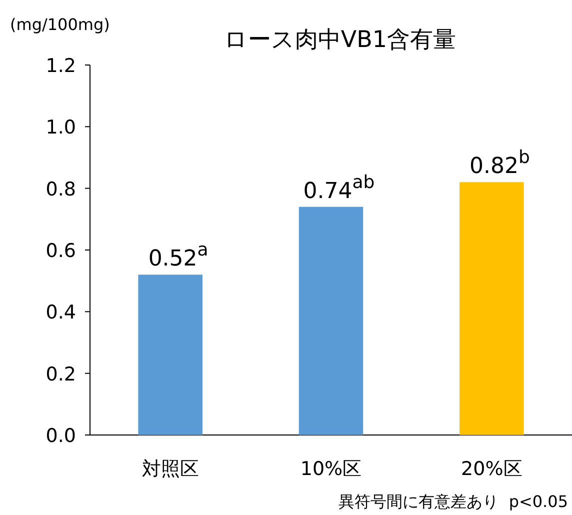  Describe the element at coordinates (491, 469) in the screenshot. I see `x-tick-label: 20%区` at that location.